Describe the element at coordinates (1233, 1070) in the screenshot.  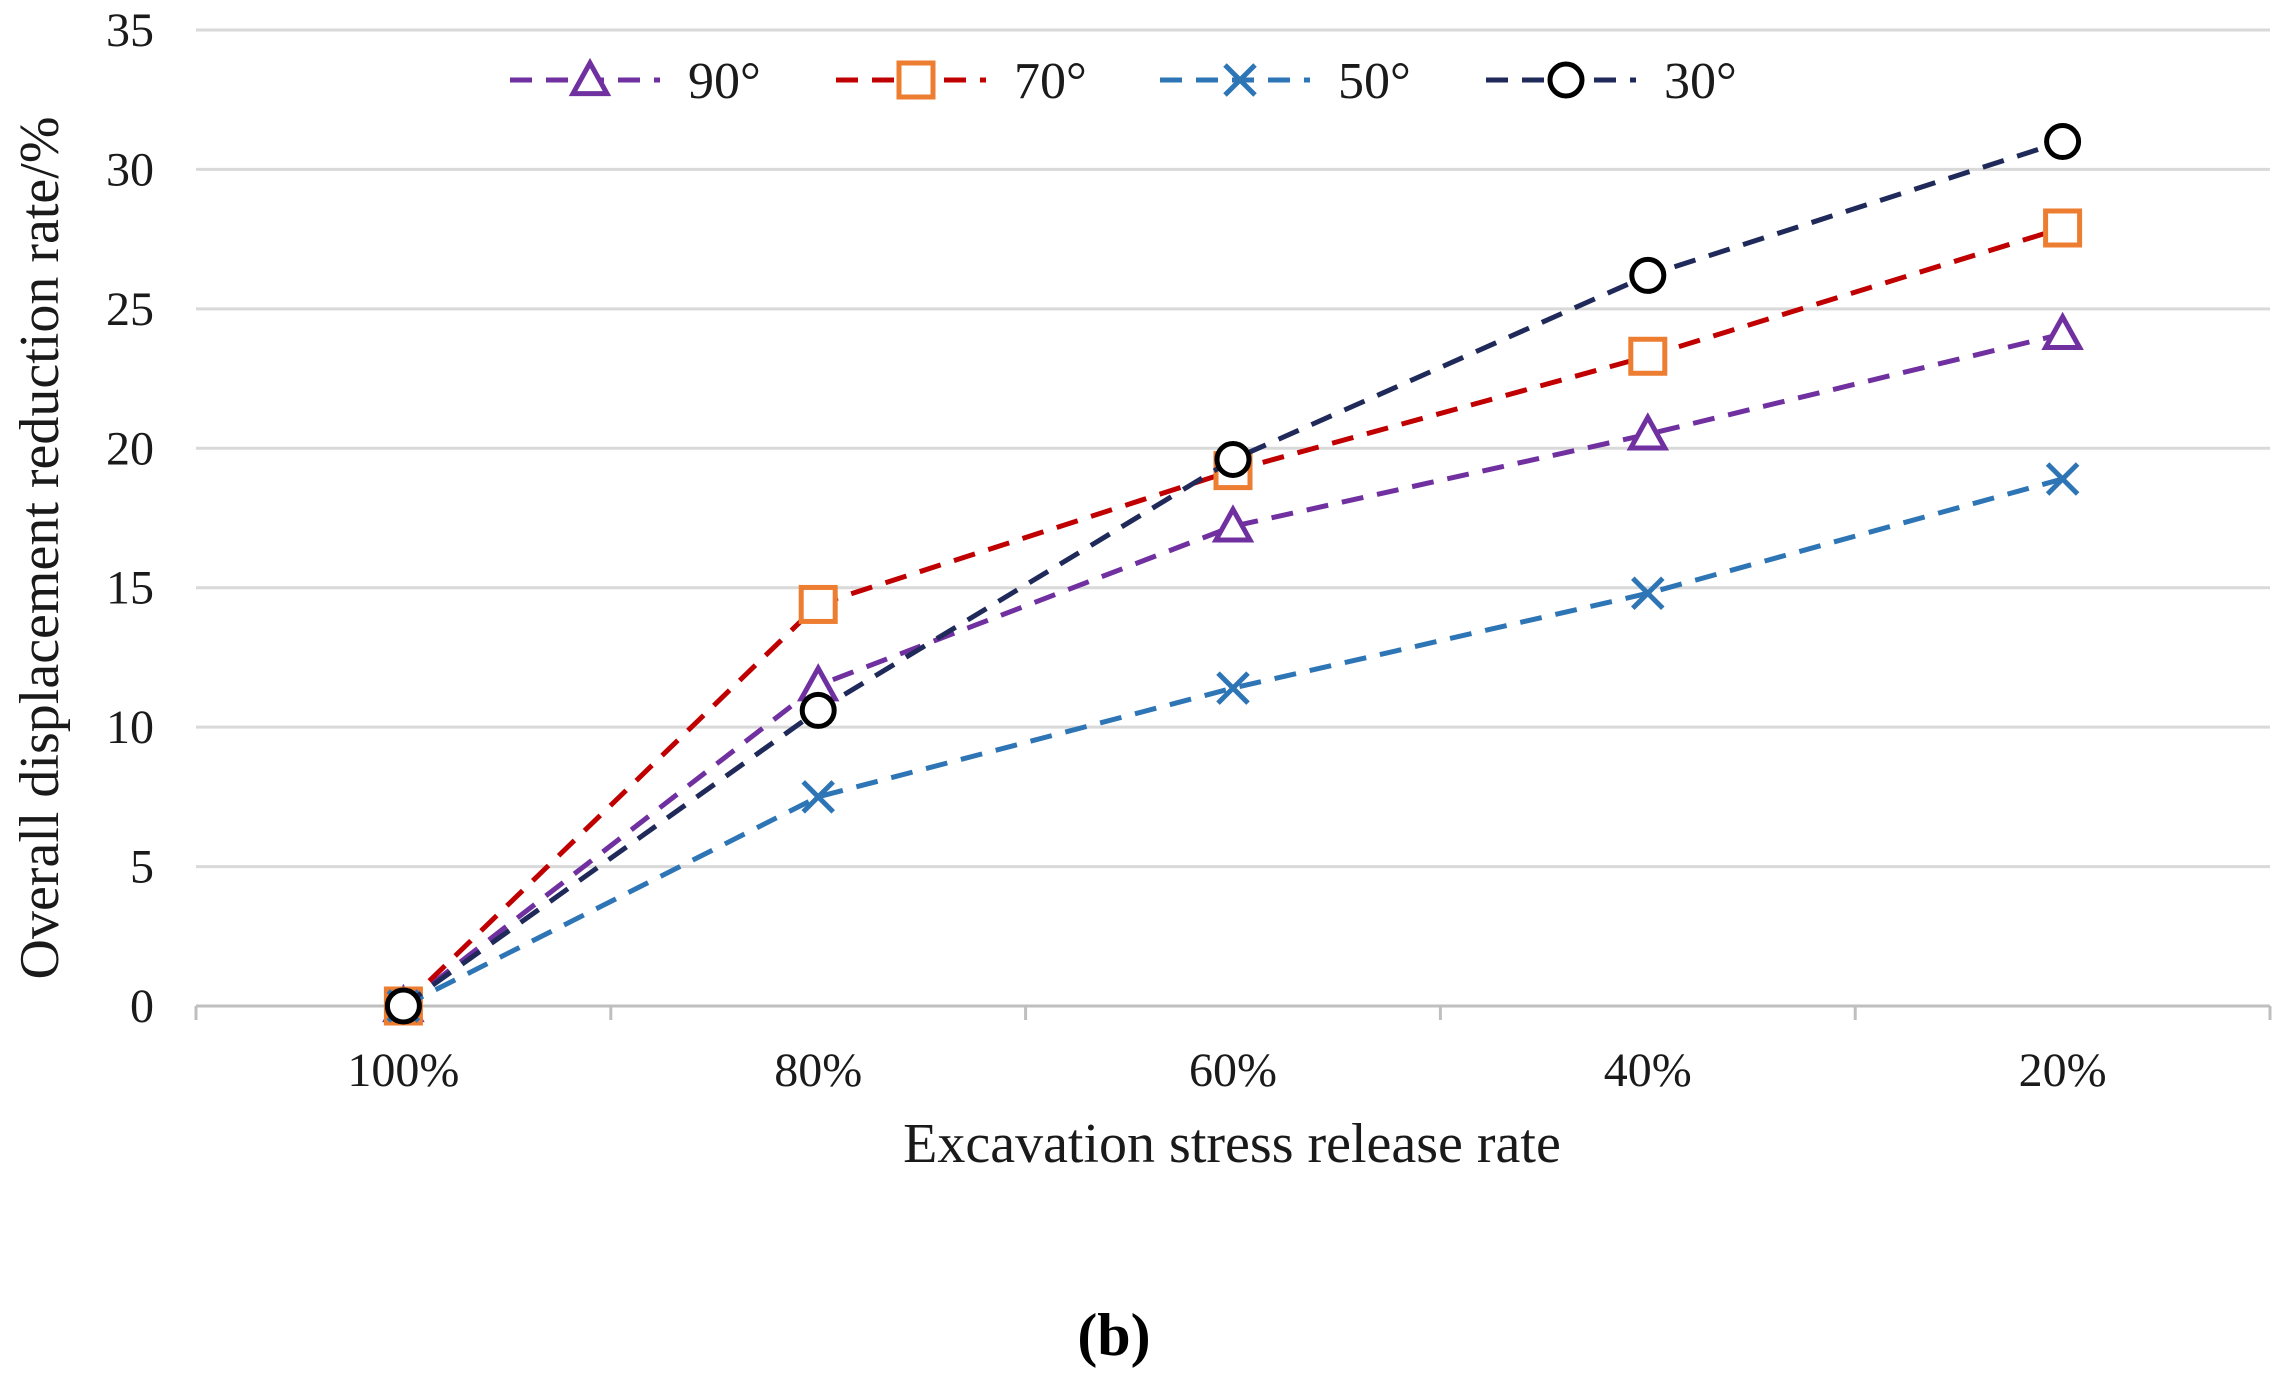
I see `x-tick-label: 60%` at that location.